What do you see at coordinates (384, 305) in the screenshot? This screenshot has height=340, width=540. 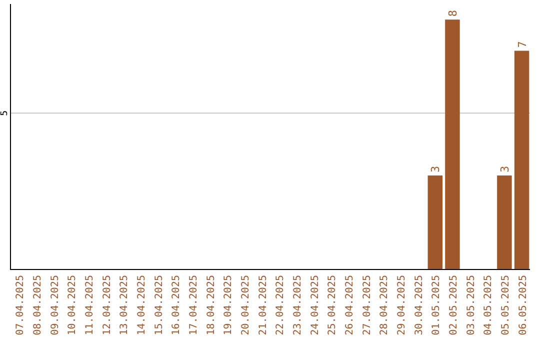 I see `x-tick-label: 28.04.2025` at bounding box center [384, 305].